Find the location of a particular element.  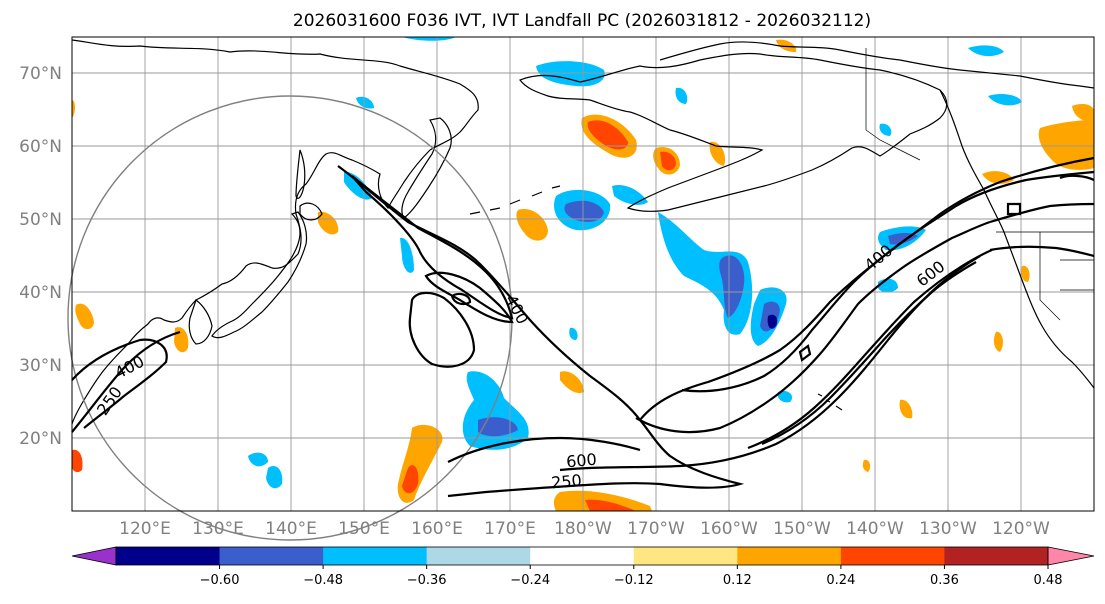

contour-east-loop is located at coordinates (1042, 251).